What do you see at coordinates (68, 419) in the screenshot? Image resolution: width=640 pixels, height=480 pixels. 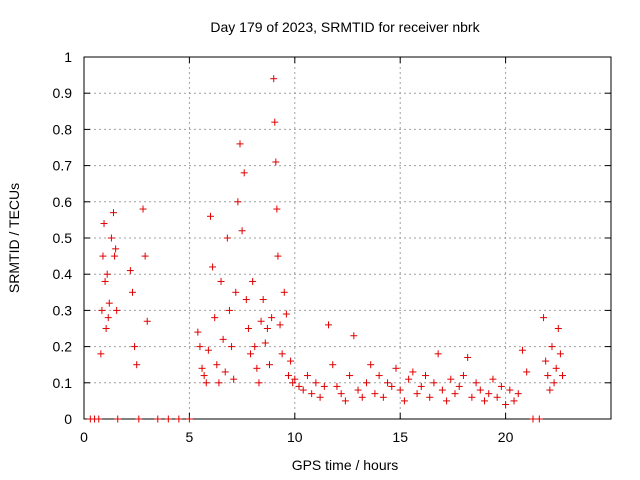 I see `y-tick-label: 0` at bounding box center [68, 419].